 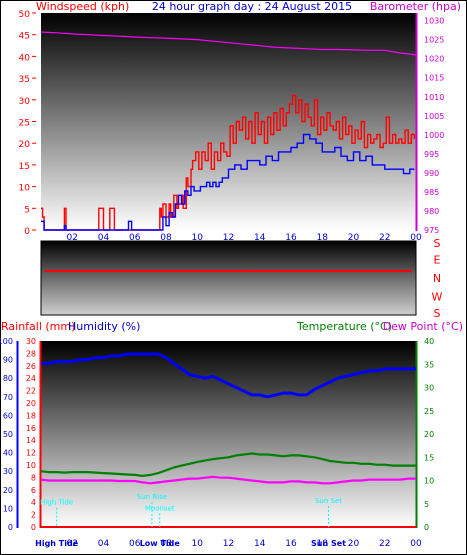 What do you see at coordinates (31, 378) in the screenshot?
I see `rainfall-tick-label: 24` at bounding box center [31, 378].